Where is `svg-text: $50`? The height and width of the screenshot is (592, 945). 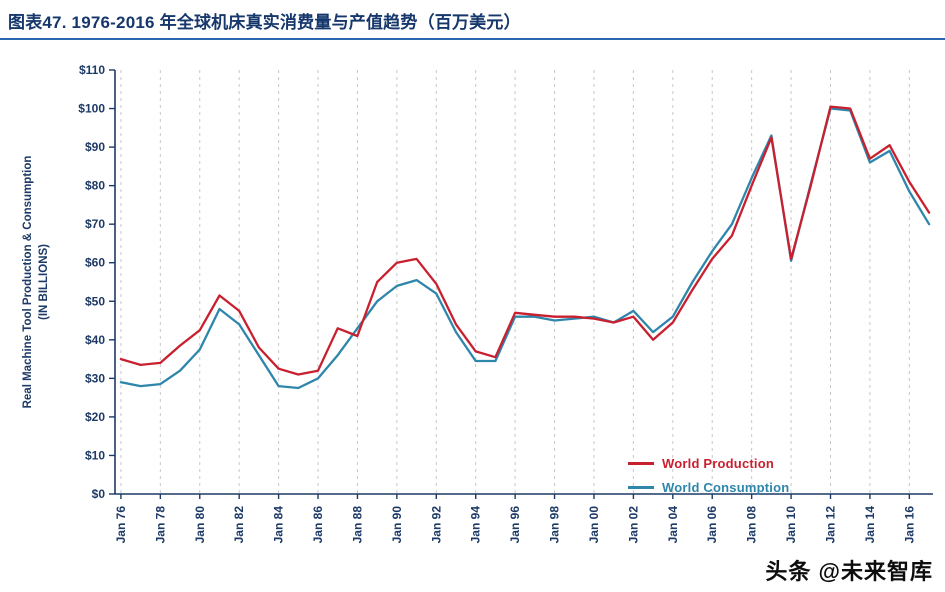 svg-text: $50 is located at coordinates (95, 301).